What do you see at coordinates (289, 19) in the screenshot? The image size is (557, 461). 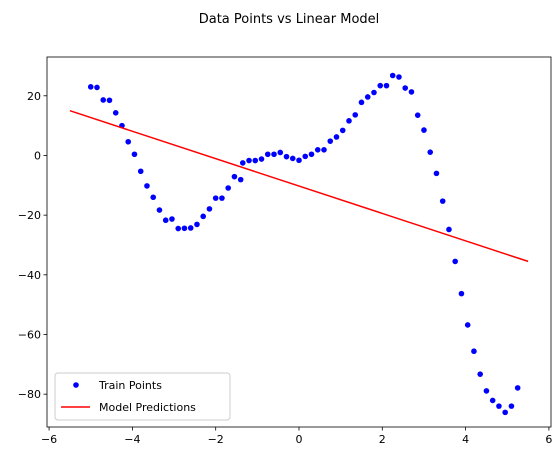 I see `chart-title: Data Points vs Linear Model` at bounding box center [289, 19].